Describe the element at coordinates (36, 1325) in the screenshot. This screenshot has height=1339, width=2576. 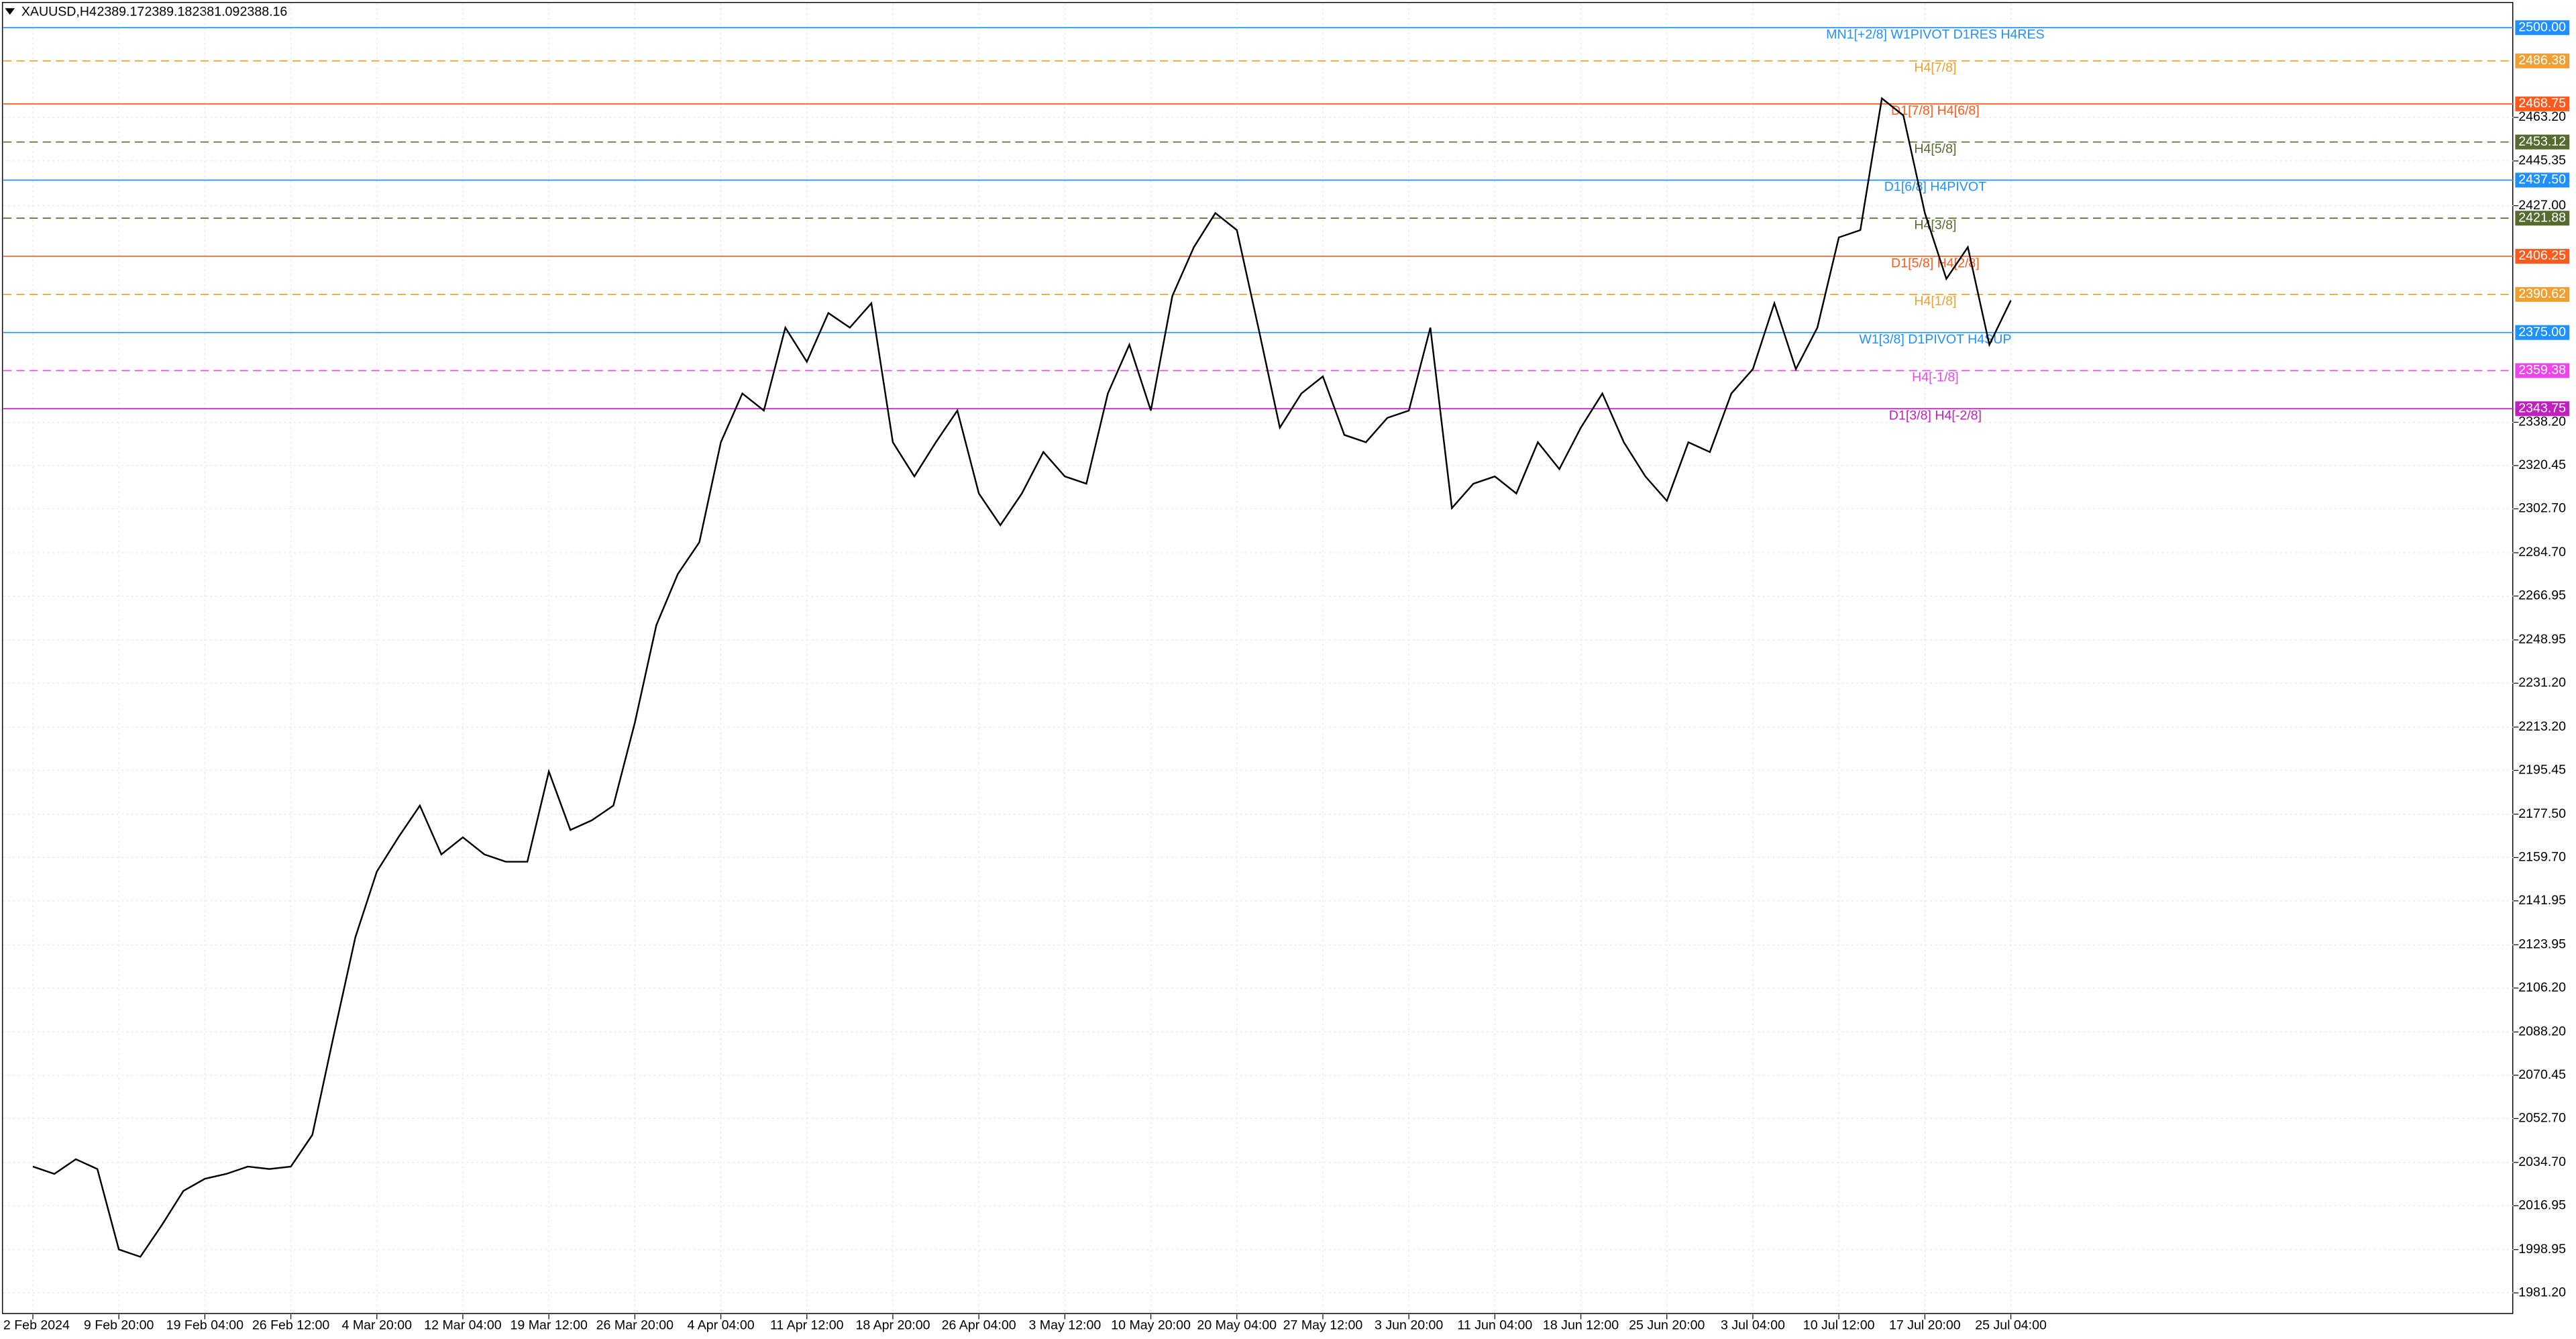
I see `x-tick-label: 2 Feb 2024` at that location.